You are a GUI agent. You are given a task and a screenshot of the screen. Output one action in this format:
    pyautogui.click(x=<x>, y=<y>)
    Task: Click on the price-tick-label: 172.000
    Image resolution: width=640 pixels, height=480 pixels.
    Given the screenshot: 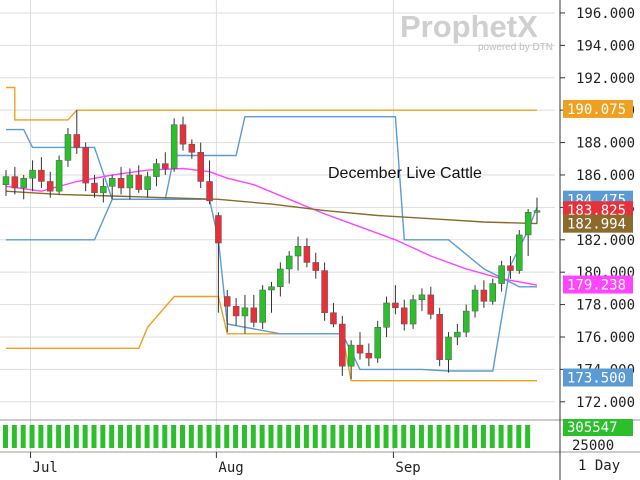 What is the action you would take?
    pyautogui.click(x=605, y=403)
    